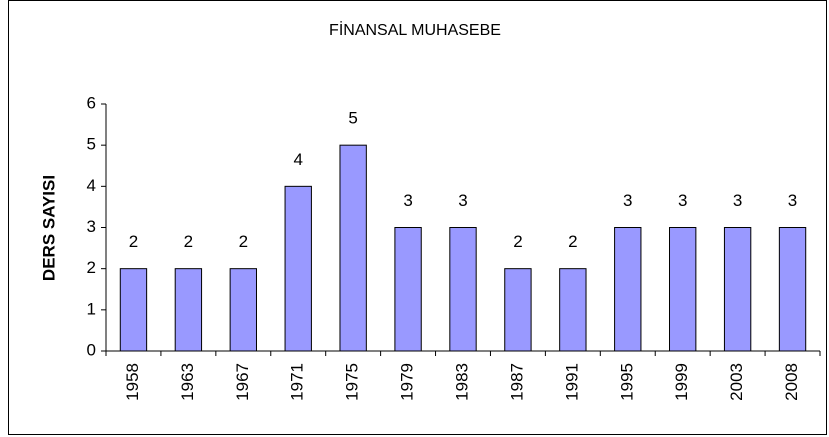 This screenshot has height=437, width=829. Describe the element at coordinates (48, 228) in the screenshot. I see `y-axis-label: DERS SAYISI` at that location.